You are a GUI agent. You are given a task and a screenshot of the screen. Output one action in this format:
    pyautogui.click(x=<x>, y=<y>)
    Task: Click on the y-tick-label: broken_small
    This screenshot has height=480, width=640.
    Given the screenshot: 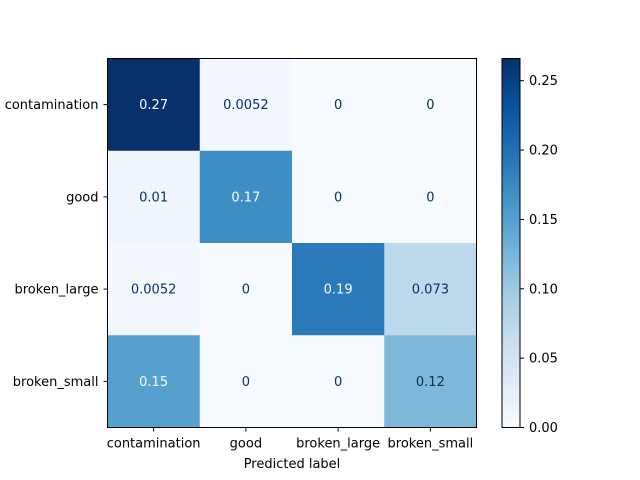 What is the action you would take?
    pyautogui.click(x=56, y=382)
    